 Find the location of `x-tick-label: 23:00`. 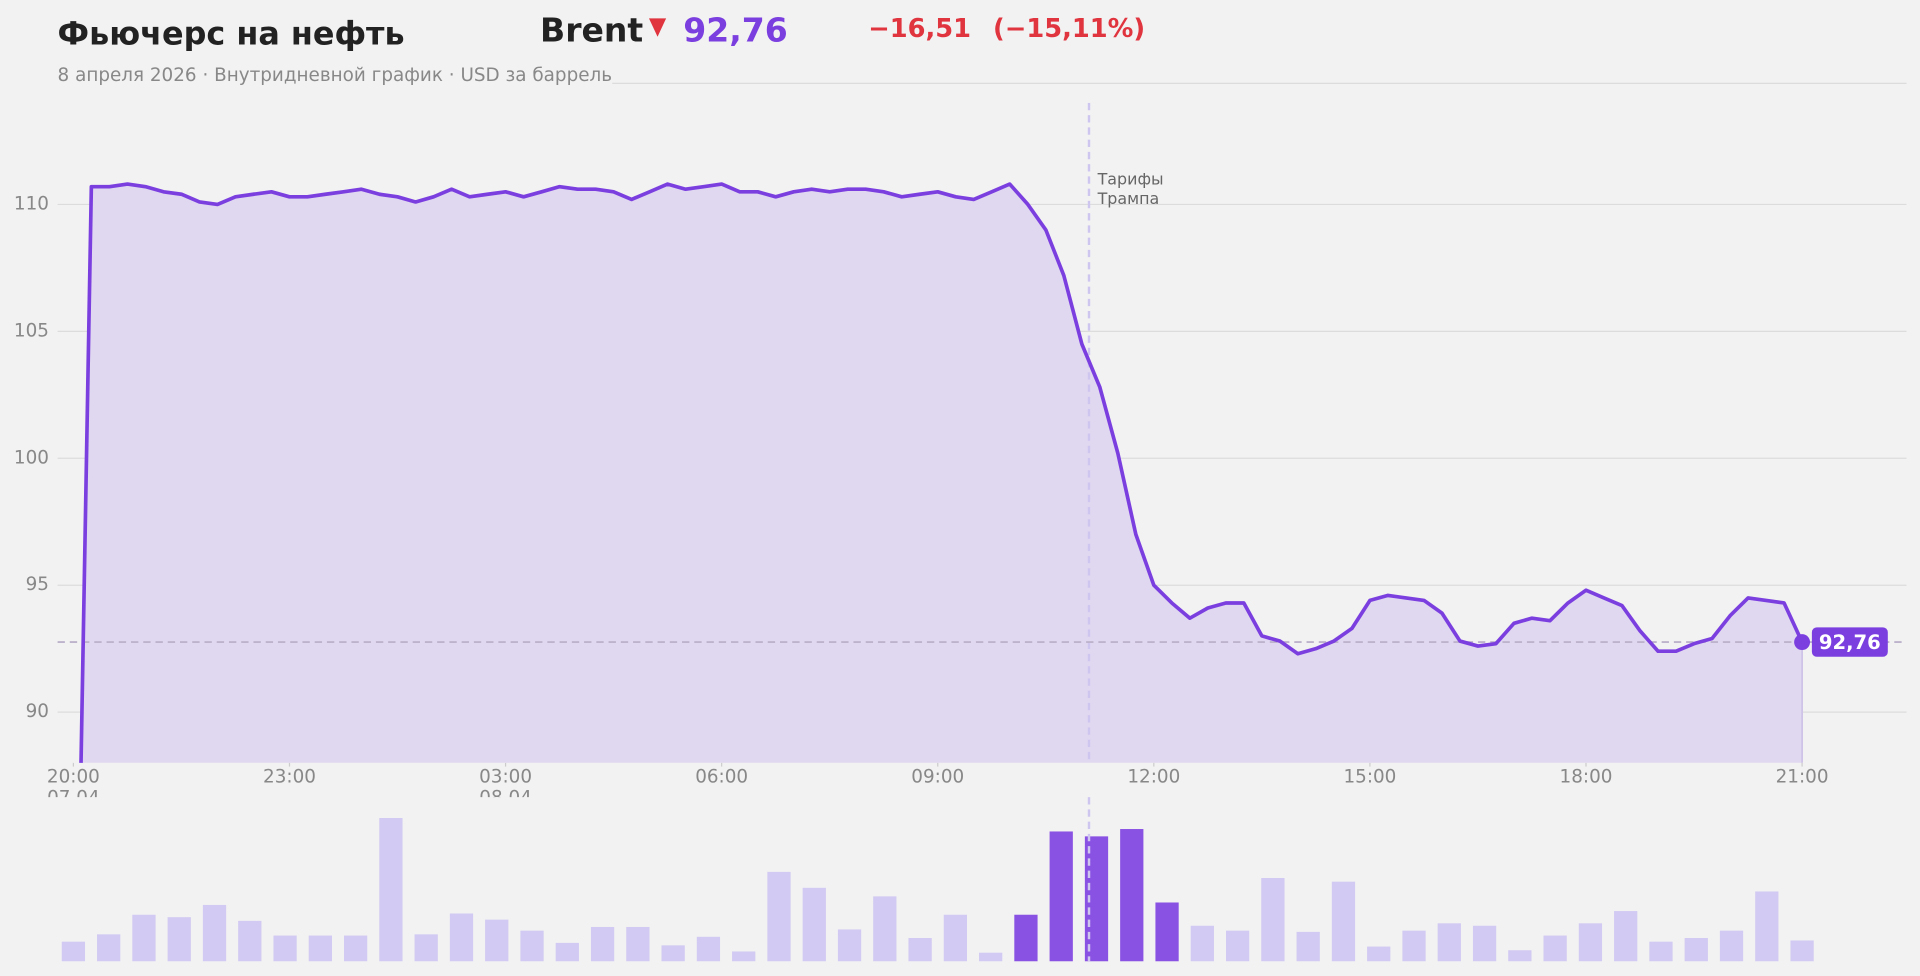

x-tick-label: 23:00 is located at coordinates (289, 777).